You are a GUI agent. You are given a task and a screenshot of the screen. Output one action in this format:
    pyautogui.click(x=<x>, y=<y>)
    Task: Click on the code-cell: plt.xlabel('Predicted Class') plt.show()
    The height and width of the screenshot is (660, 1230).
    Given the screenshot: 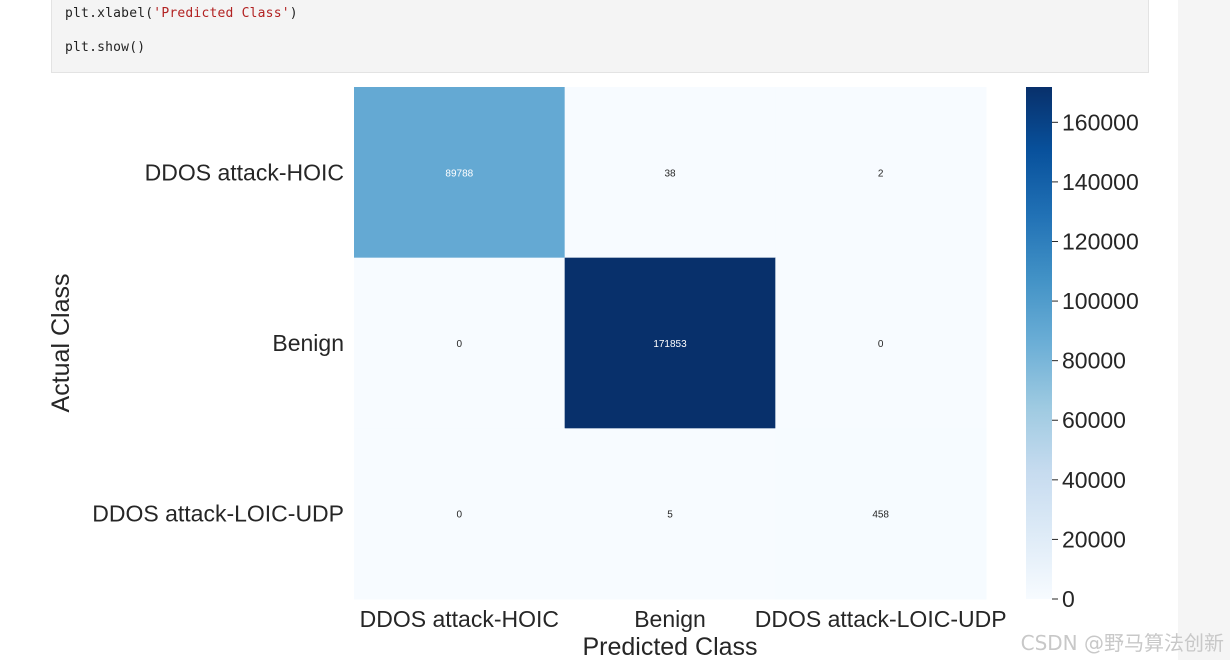 What is the action you would take?
    pyautogui.click(x=600, y=36)
    